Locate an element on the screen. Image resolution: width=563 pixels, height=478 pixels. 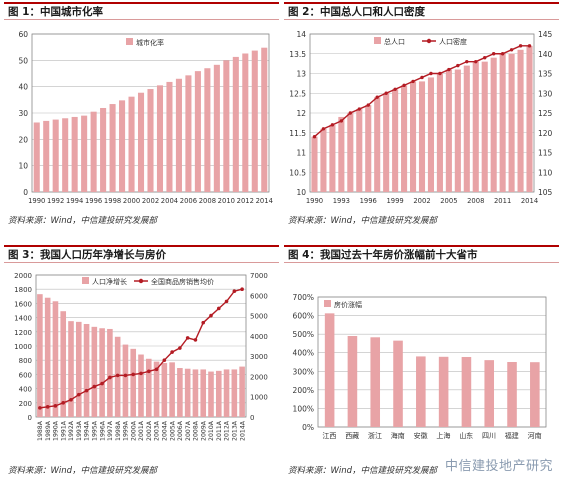
y-tick-label: 200% is located at coordinates (303, 390).